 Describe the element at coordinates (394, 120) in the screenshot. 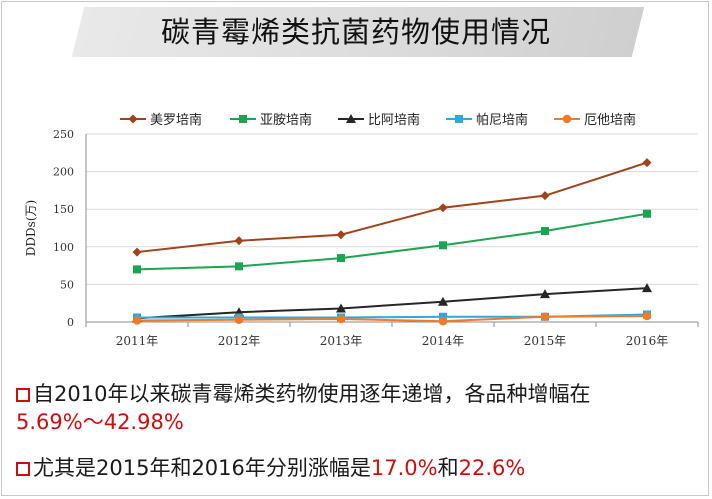

I see `legend-label: 比阿培南` at that location.